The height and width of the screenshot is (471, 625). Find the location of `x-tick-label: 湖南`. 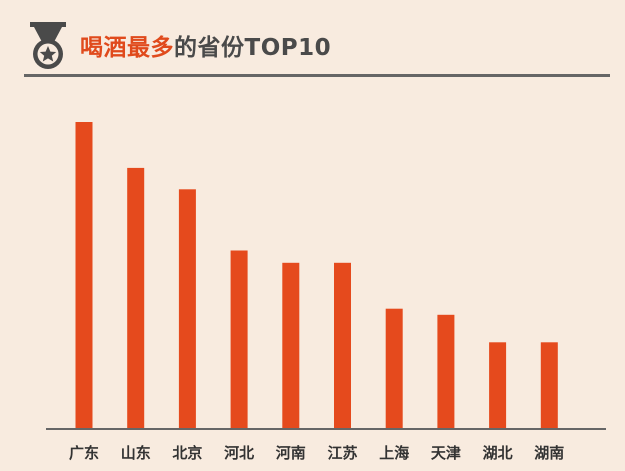

x-tick-label: 湖南 is located at coordinates (549, 453).